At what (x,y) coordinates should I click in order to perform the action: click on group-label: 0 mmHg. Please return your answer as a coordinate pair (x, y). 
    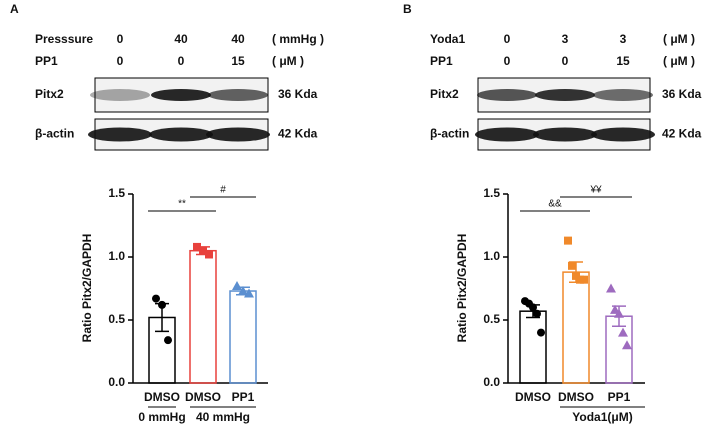
    Looking at the image, I should click on (161, 417).